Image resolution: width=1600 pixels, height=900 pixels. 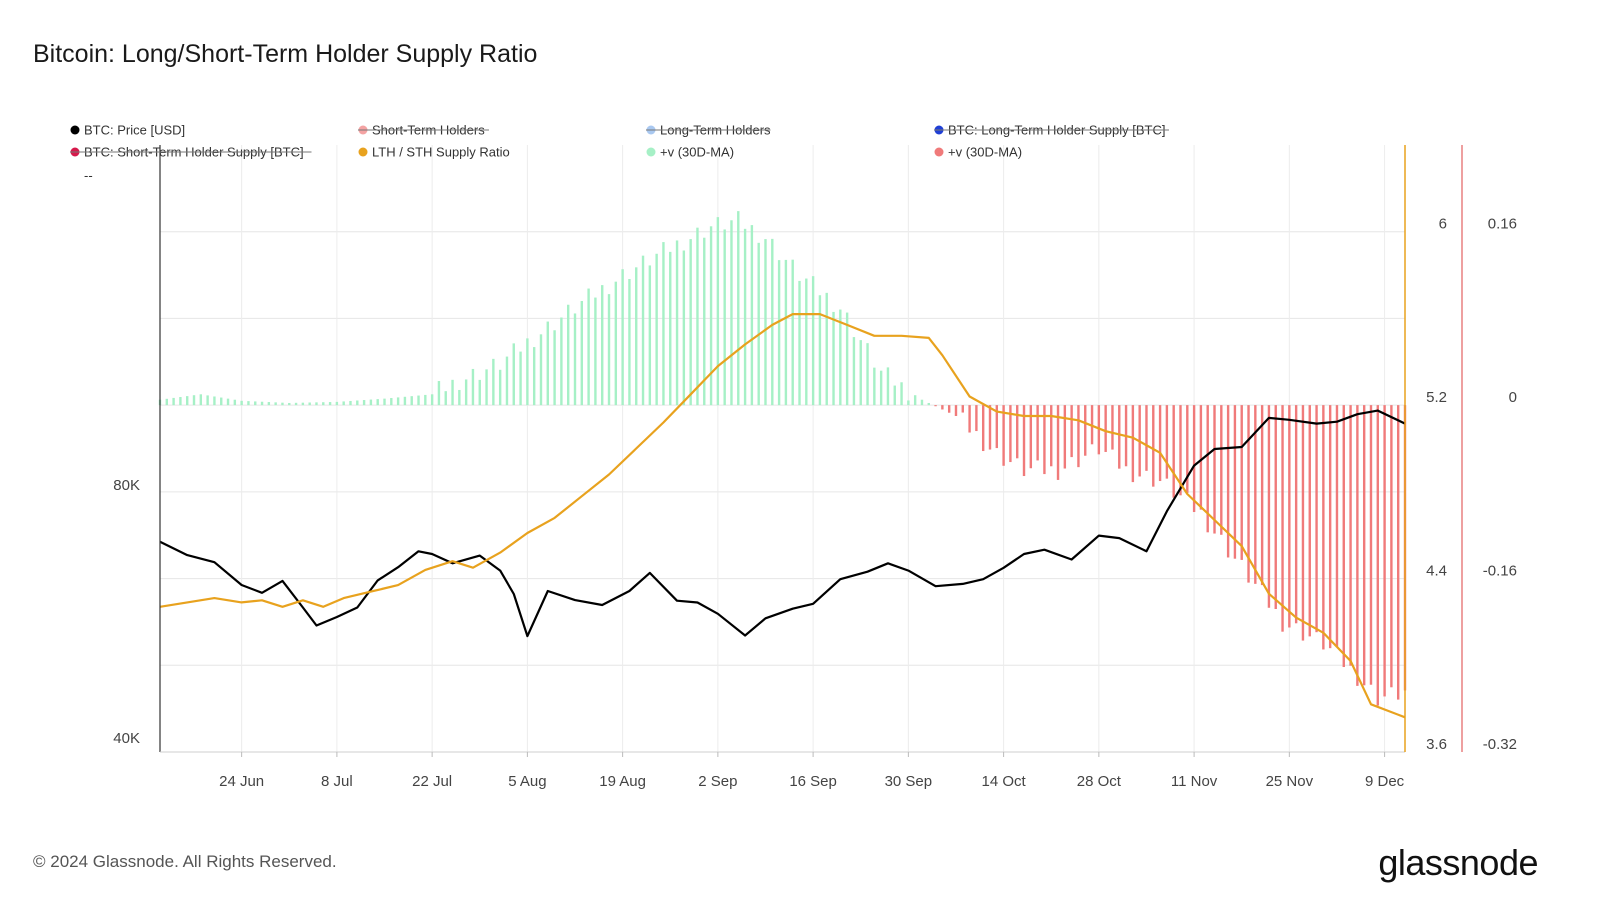 What do you see at coordinates (1436, 571) in the screenshot?
I see `ratio-tick-label: 4.4` at bounding box center [1436, 571].